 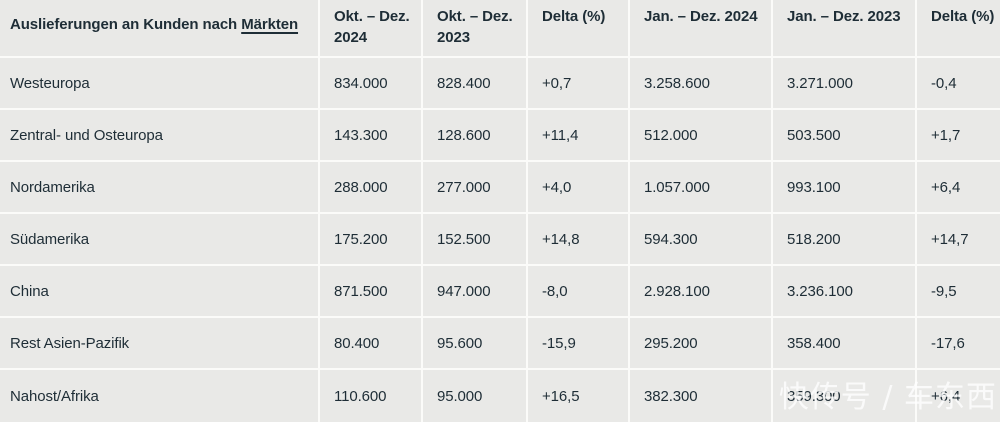 I want to click on market-cell: Nordamerika, so click(x=160, y=188).